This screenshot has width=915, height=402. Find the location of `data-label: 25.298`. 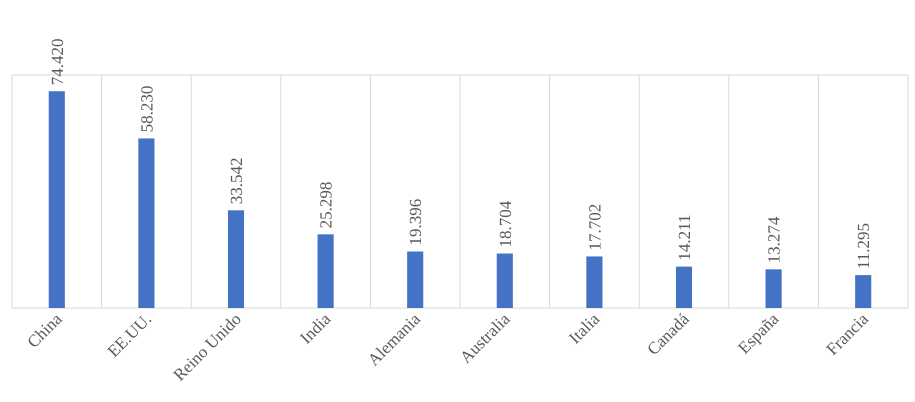

data-label: 25.298 is located at coordinates (326, 205).